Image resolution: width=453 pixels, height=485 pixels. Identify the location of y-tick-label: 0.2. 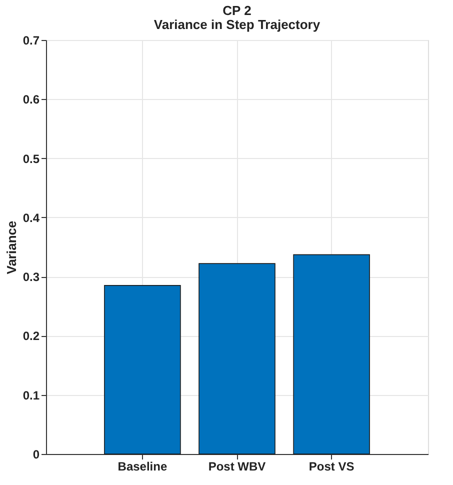
(31, 336).